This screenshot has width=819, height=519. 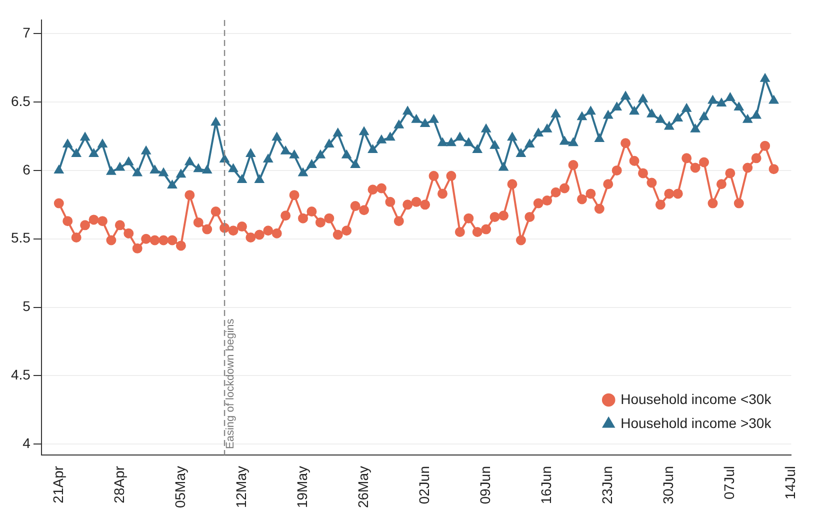 What do you see at coordinates (20, 100) in the screenshot?
I see `y-tick-label: 6.5` at bounding box center [20, 100].